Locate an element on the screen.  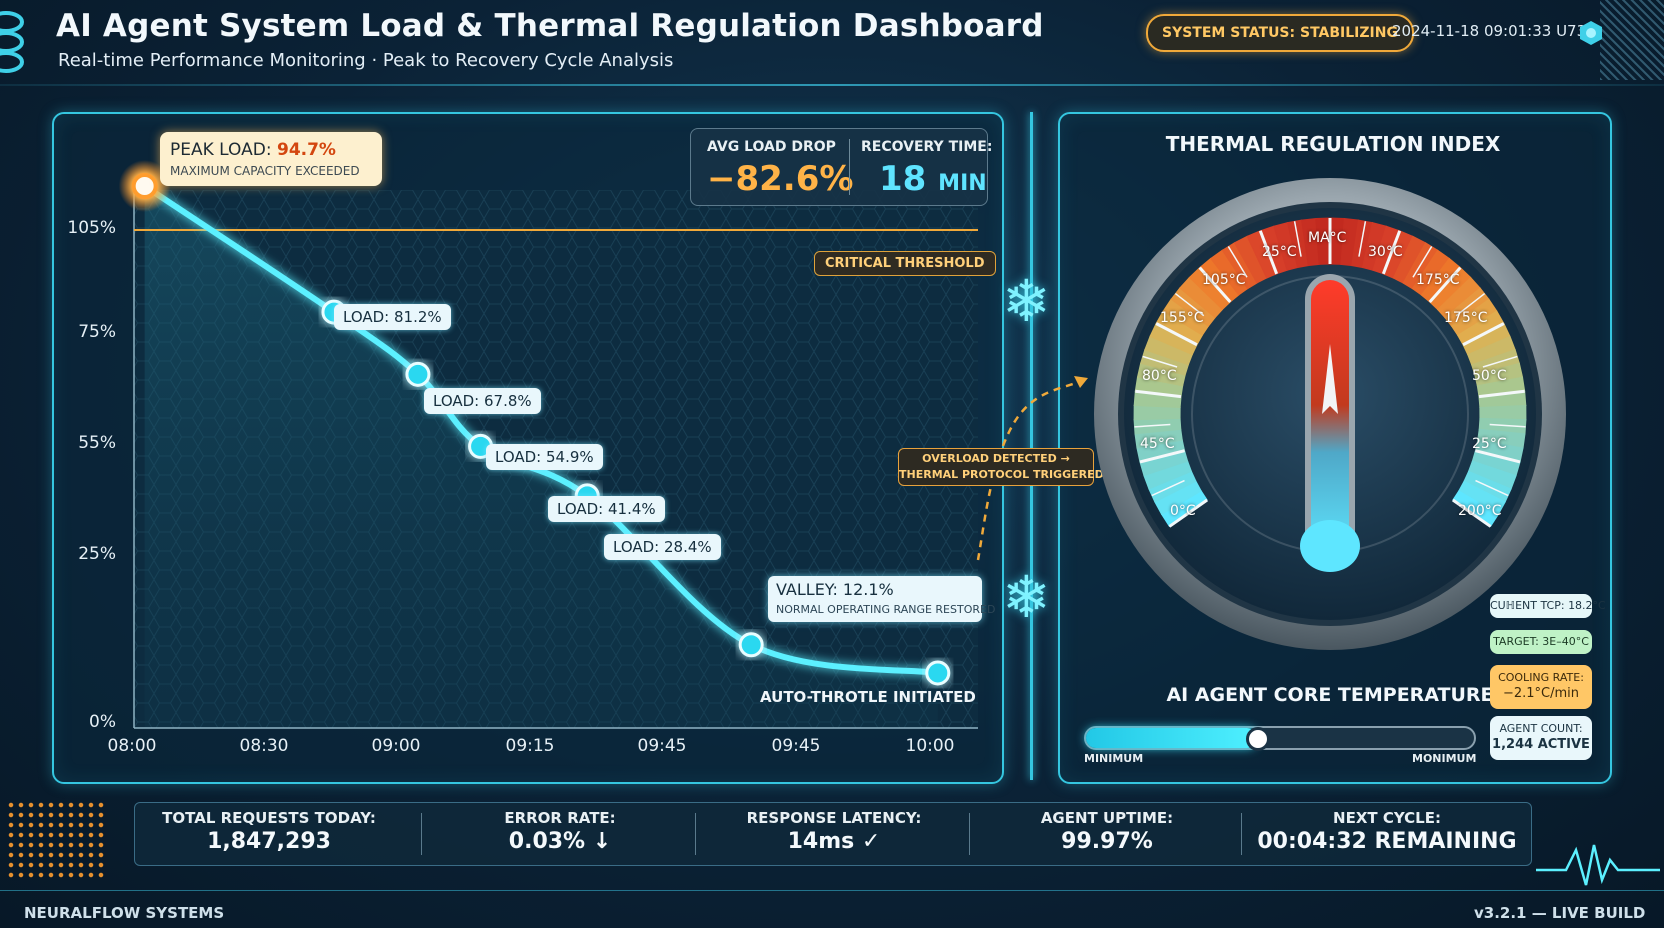
thermal-gauge is located at coordinates (1330, 414).